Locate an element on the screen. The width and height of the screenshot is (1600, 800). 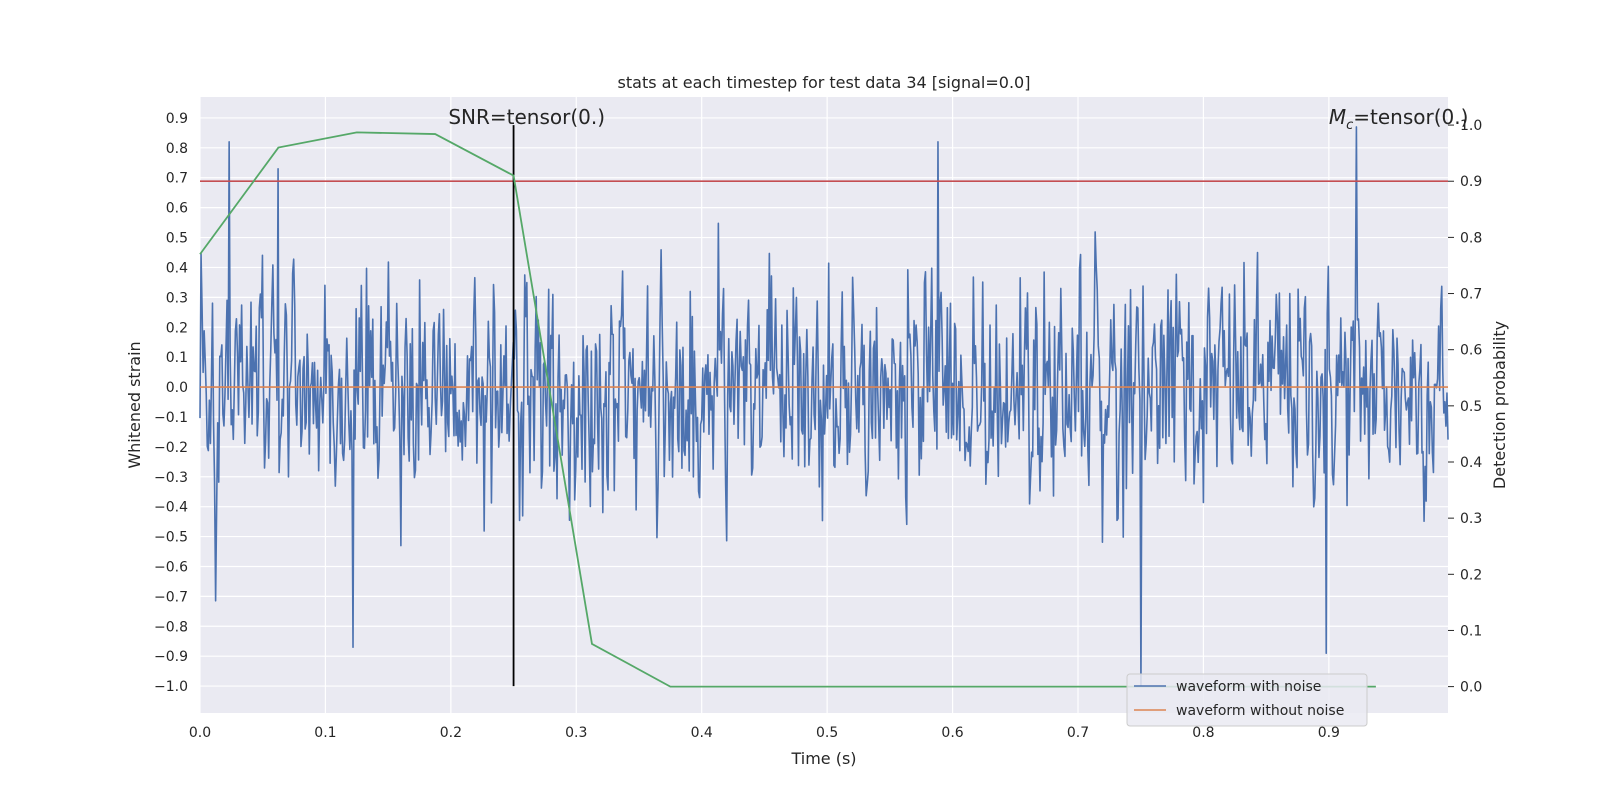
y-axis-label: Whitened strain is located at coordinates (134, 404).